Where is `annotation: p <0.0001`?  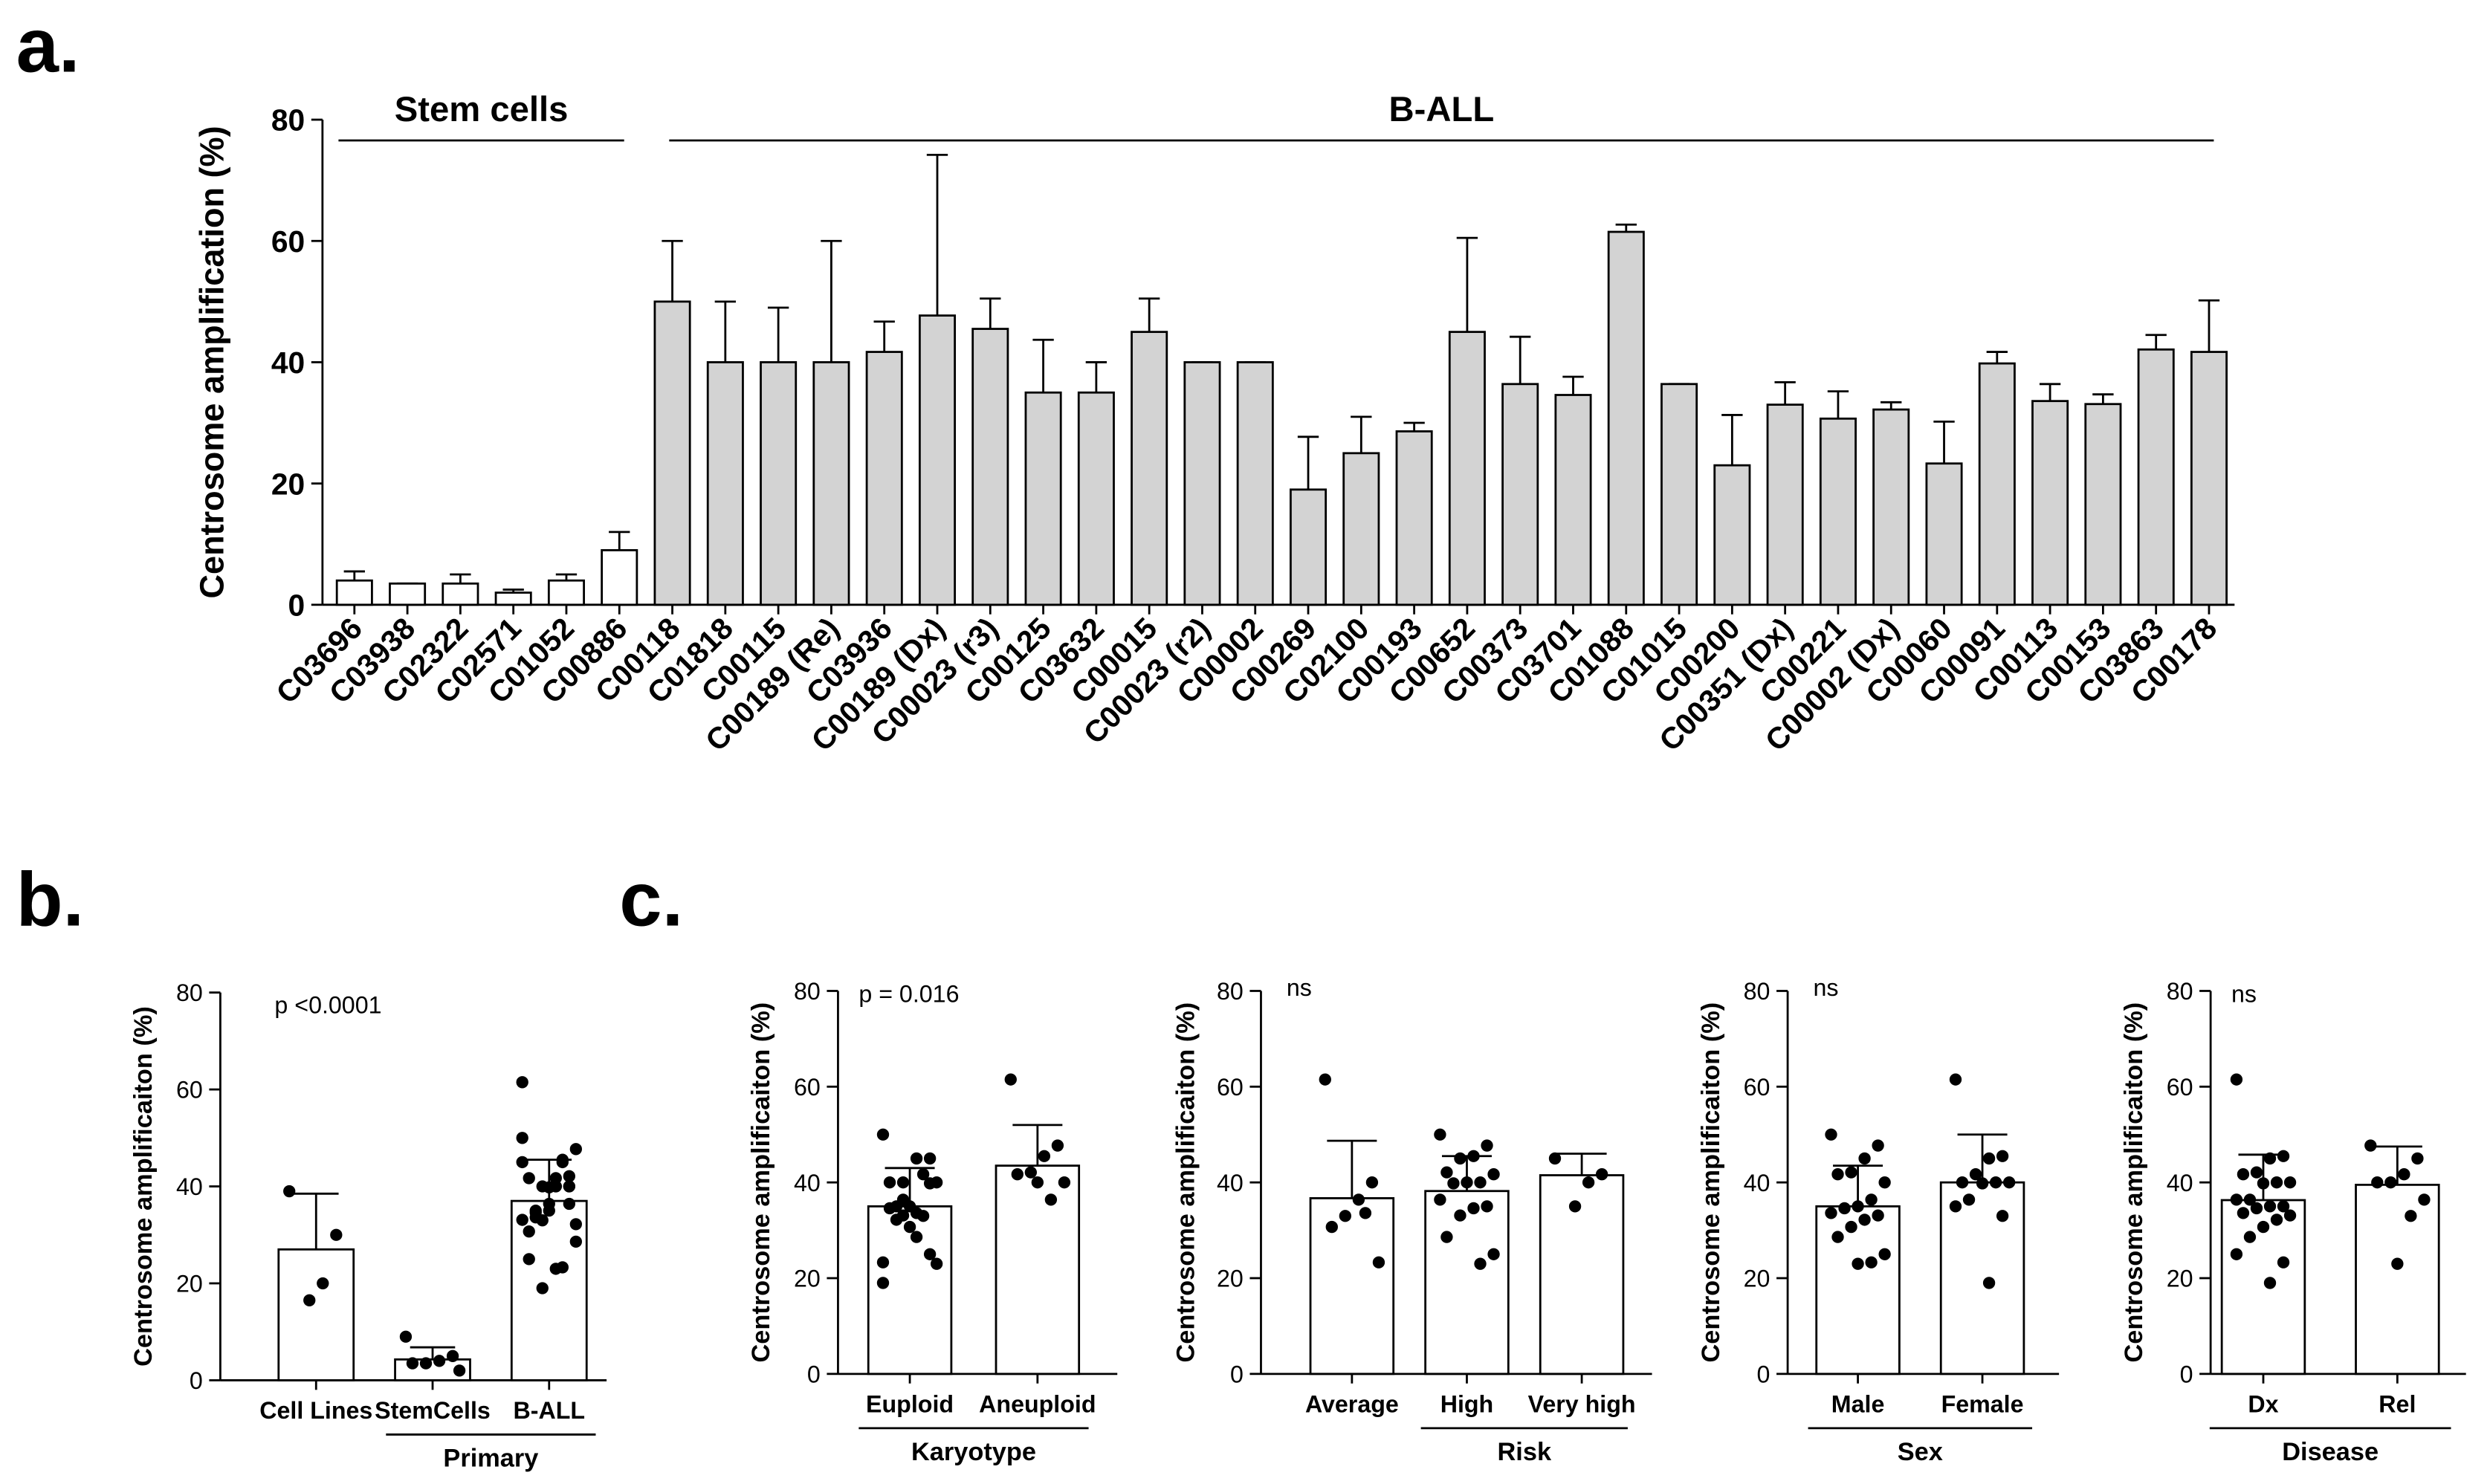
annotation: p <0.0001 is located at coordinates (328, 1005).